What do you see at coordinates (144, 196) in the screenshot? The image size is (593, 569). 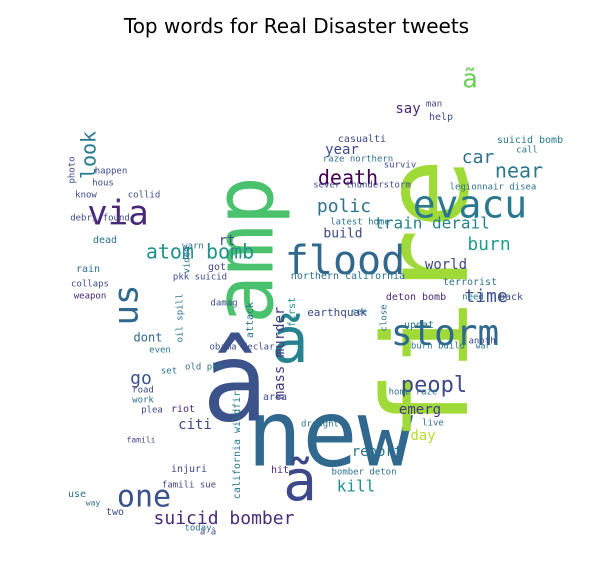 I see `word-collid: collid` at bounding box center [144, 196].